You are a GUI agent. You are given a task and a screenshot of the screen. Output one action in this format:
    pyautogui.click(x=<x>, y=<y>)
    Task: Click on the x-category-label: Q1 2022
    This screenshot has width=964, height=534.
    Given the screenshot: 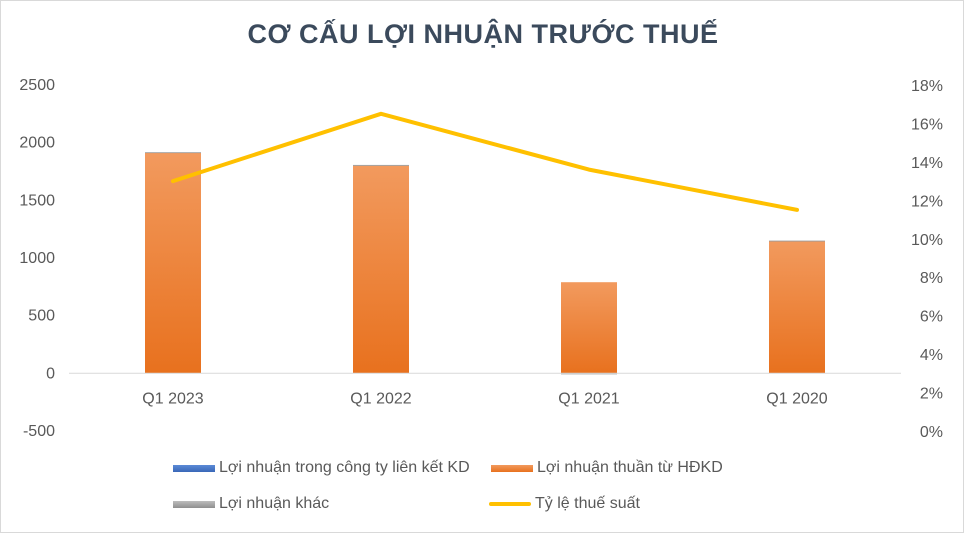 What is the action you would take?
    pyautogui.click(x=380, y=398)
    